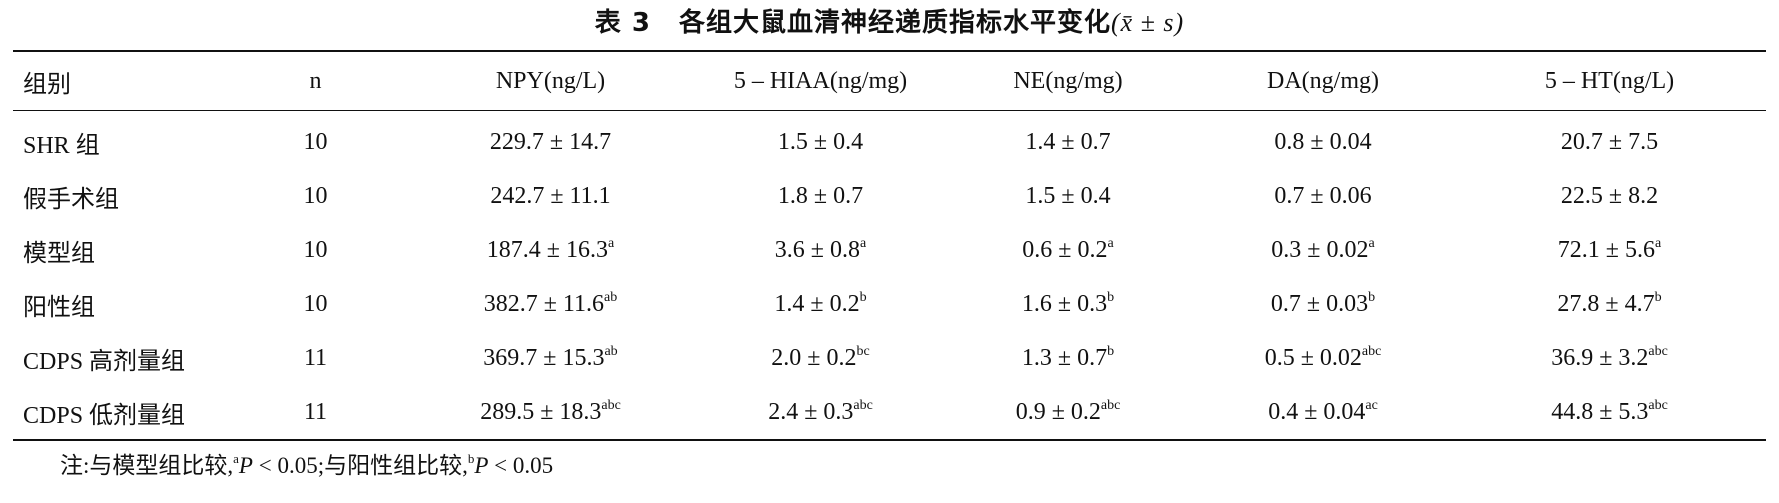  I want to click on cell-5-ht: 27.8 ± 4.7b, so click(1609, 304).